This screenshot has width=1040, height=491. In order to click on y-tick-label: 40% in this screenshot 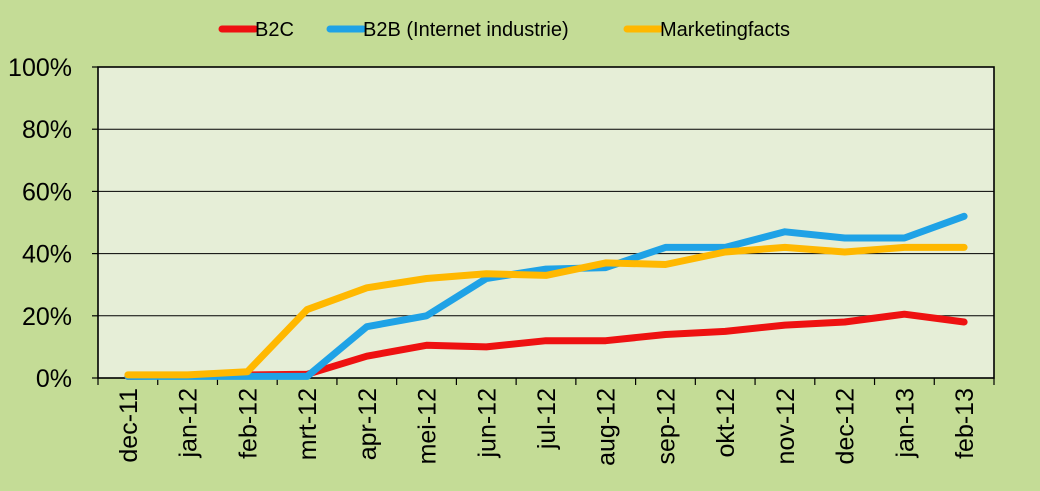, I will do `click(47, 255)`.